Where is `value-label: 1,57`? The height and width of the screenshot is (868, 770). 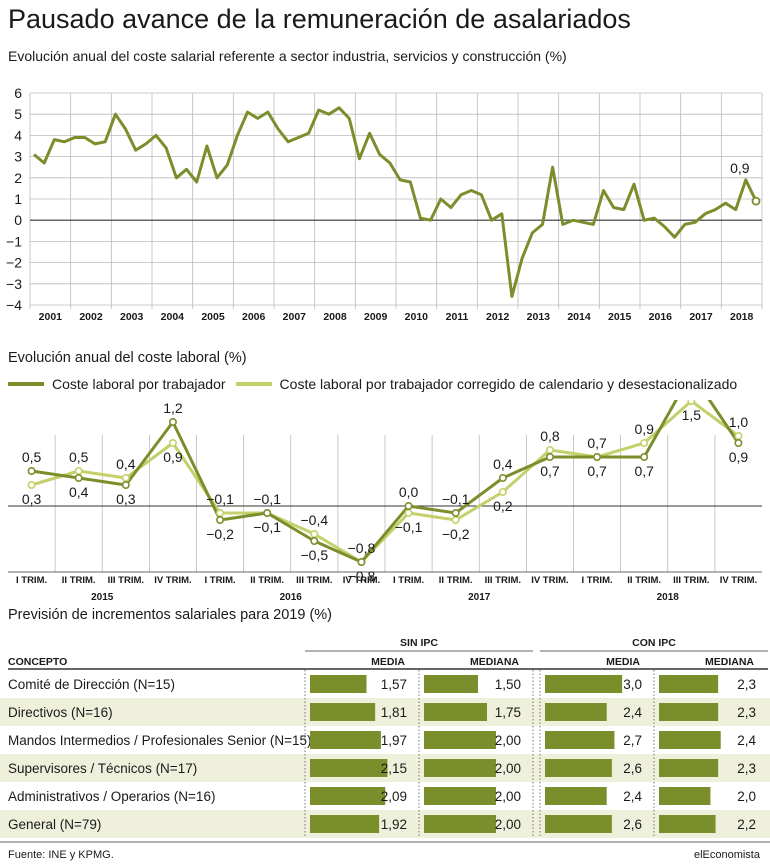
value-label: 1,57 is located at coordinates (394, 684).